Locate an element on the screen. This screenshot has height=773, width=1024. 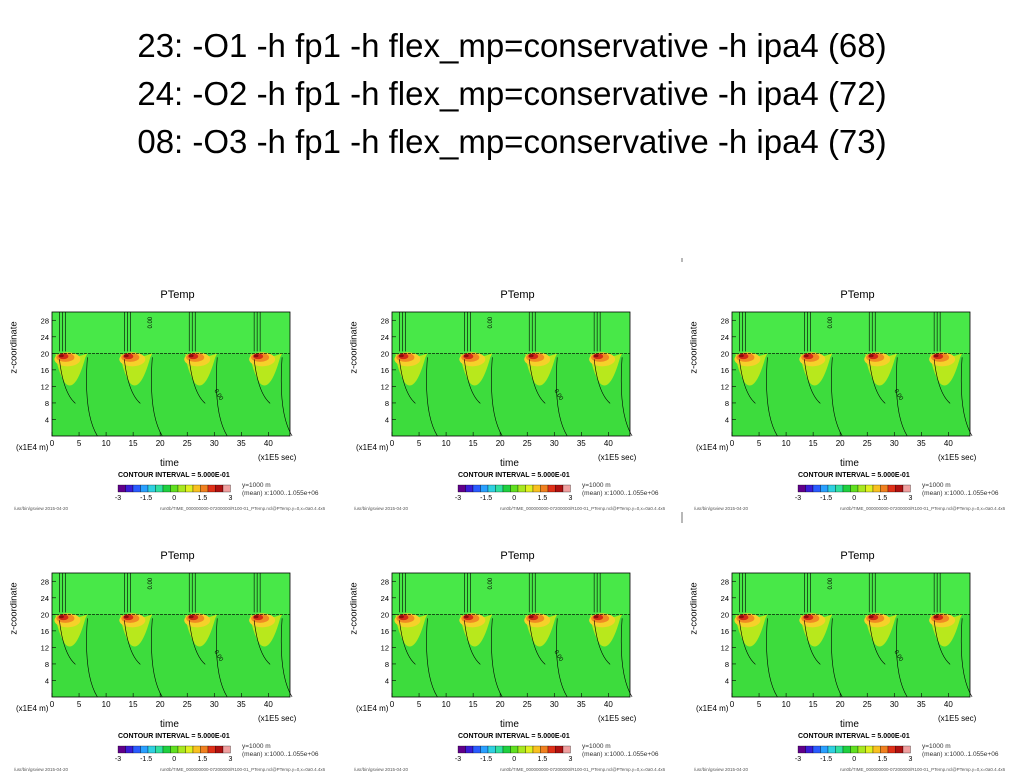
y-tick-label: 4 is located at coordinates (387, 680).